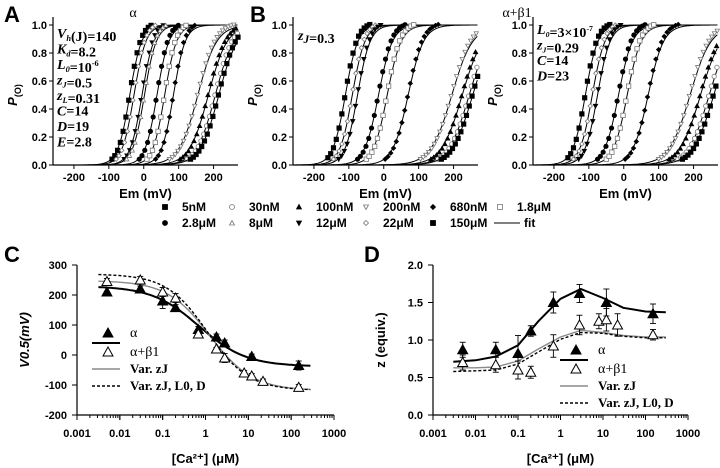 The image size is (720, 468). Describe the element at coordinates (316, 38) in the screenshot. I see `panel-b-zj-annotation: zJ=0.3` at that location.